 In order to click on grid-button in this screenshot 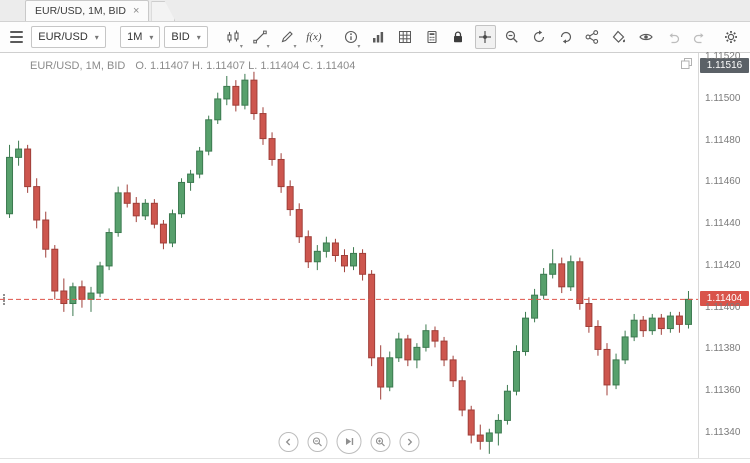, I will do `click(404, 37)`.